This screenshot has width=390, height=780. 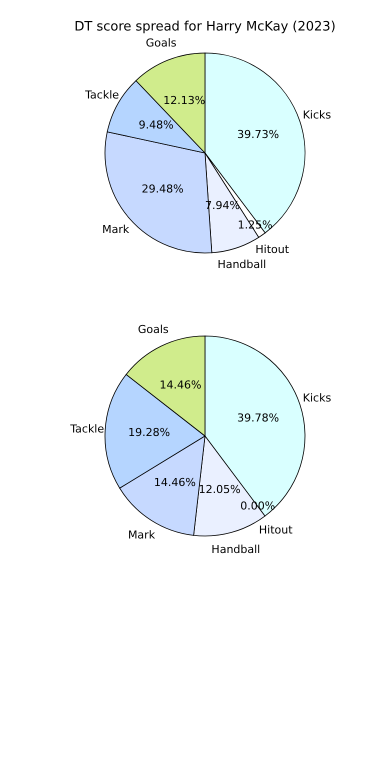 I want to click on data-label: 12.05%, so click(x=219, y=489).